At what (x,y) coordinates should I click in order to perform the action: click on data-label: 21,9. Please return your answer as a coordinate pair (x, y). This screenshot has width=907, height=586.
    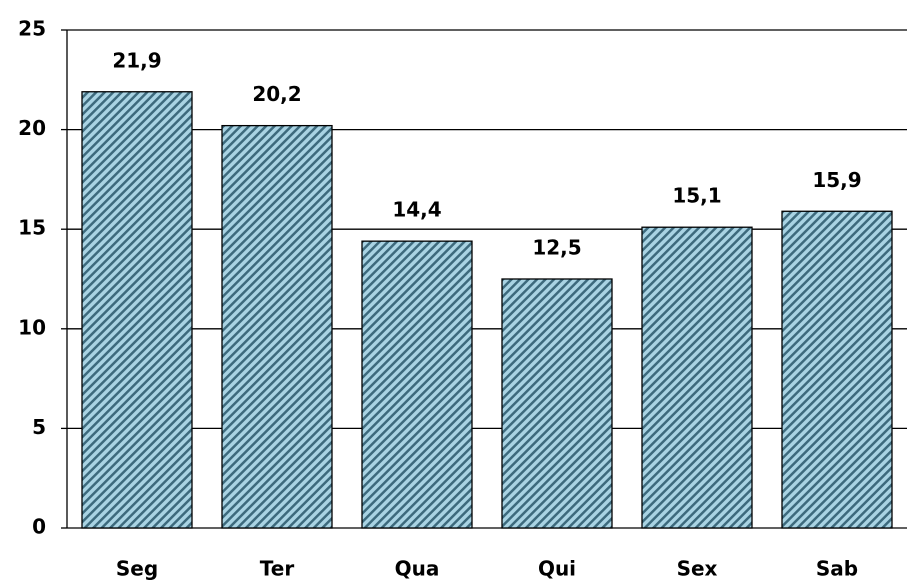
    Looking at the image, I should click on (136, 60).